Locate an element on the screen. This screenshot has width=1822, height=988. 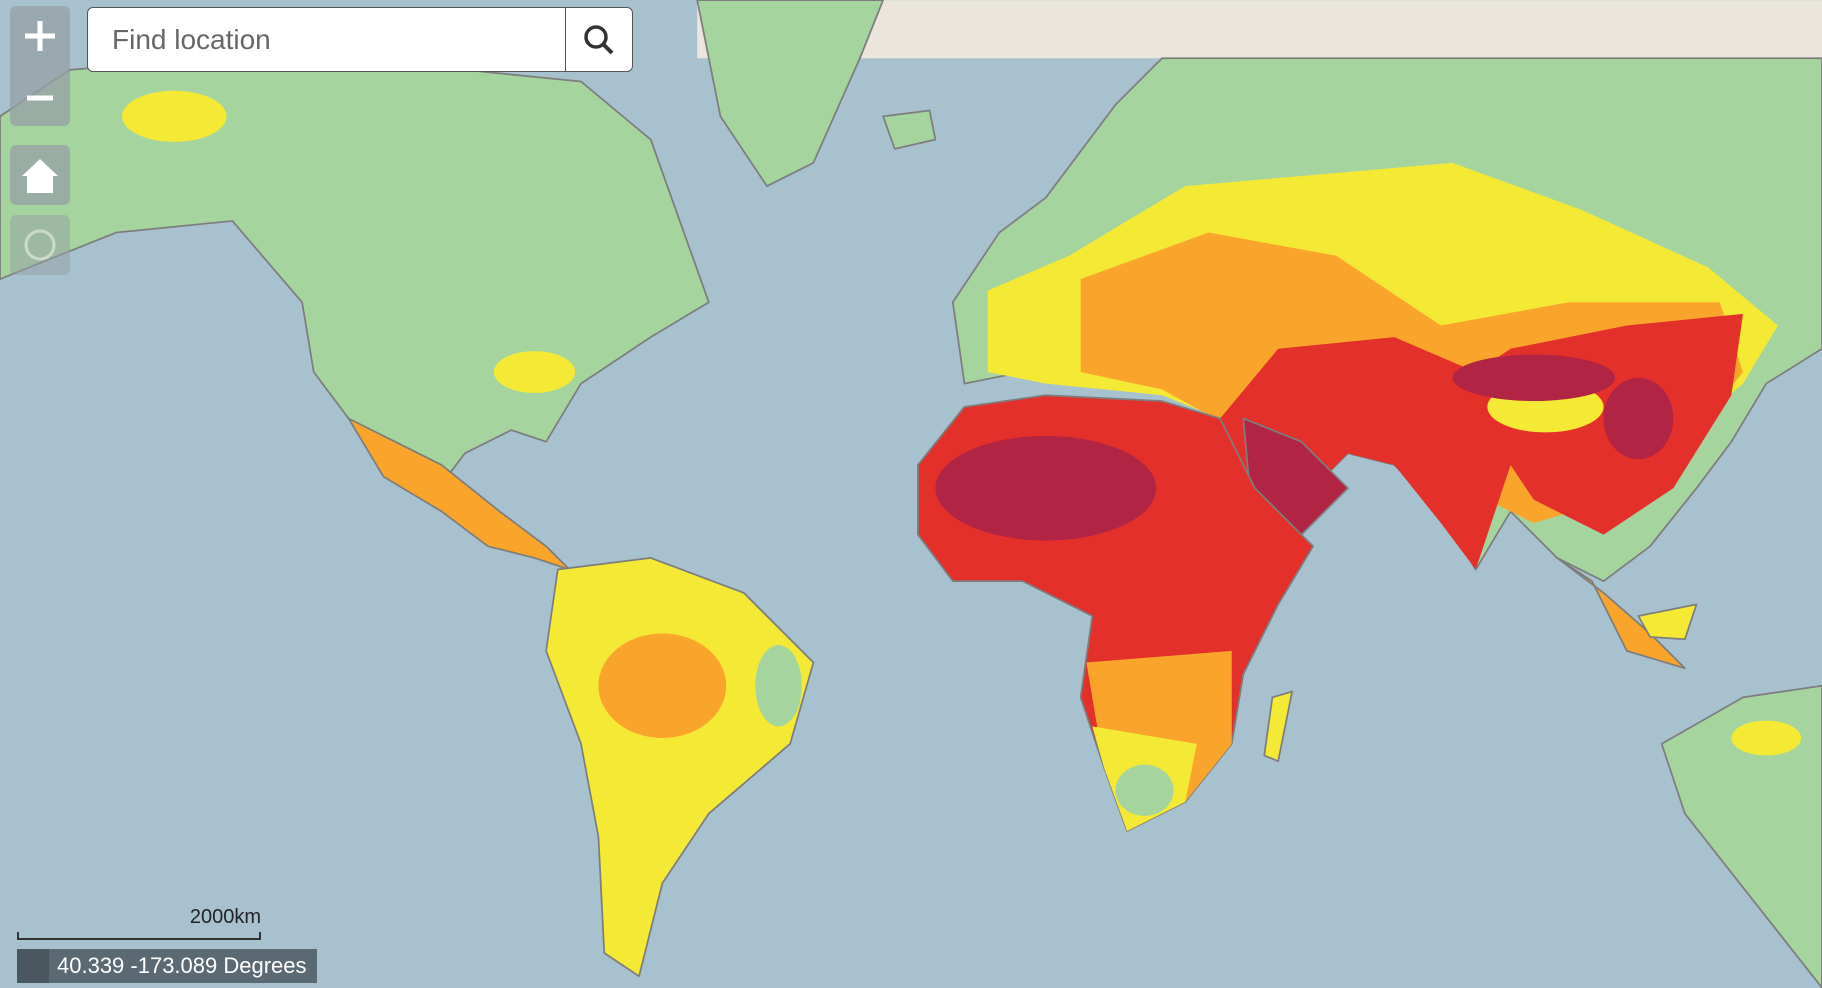
home-button is located at coordinates (40, 175).